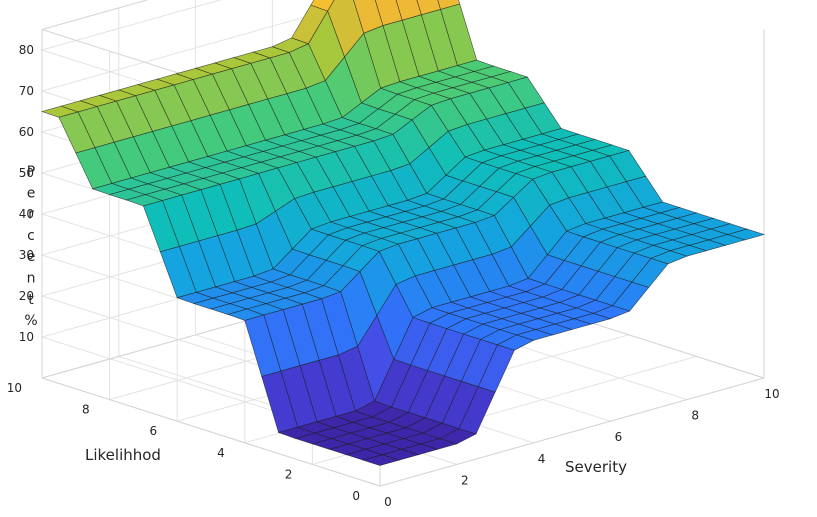  What do you see at coordinates (26, 337) in the screenshot?
I see `z-tick-label: 10` at bounding box center [26, 337].